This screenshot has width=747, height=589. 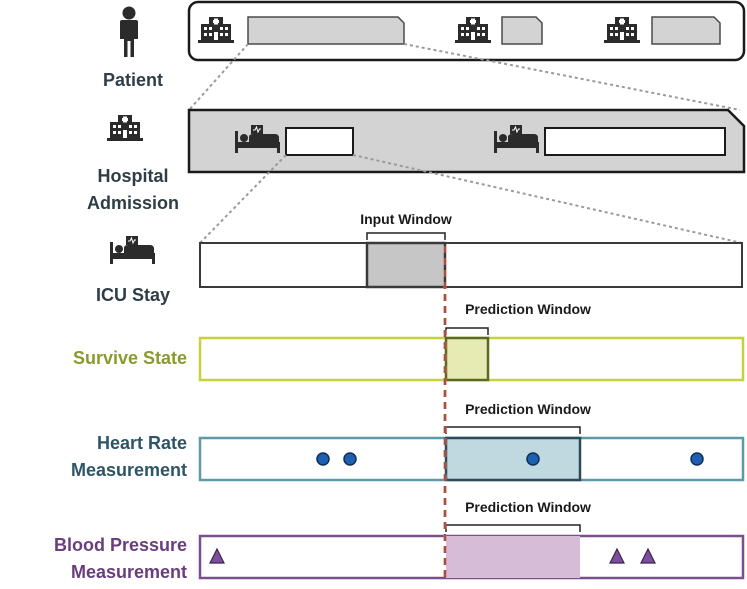 What do you see at coordinates (129, 31) in the screenshot?
I see `person-icon` at bounding box center [129, 31].